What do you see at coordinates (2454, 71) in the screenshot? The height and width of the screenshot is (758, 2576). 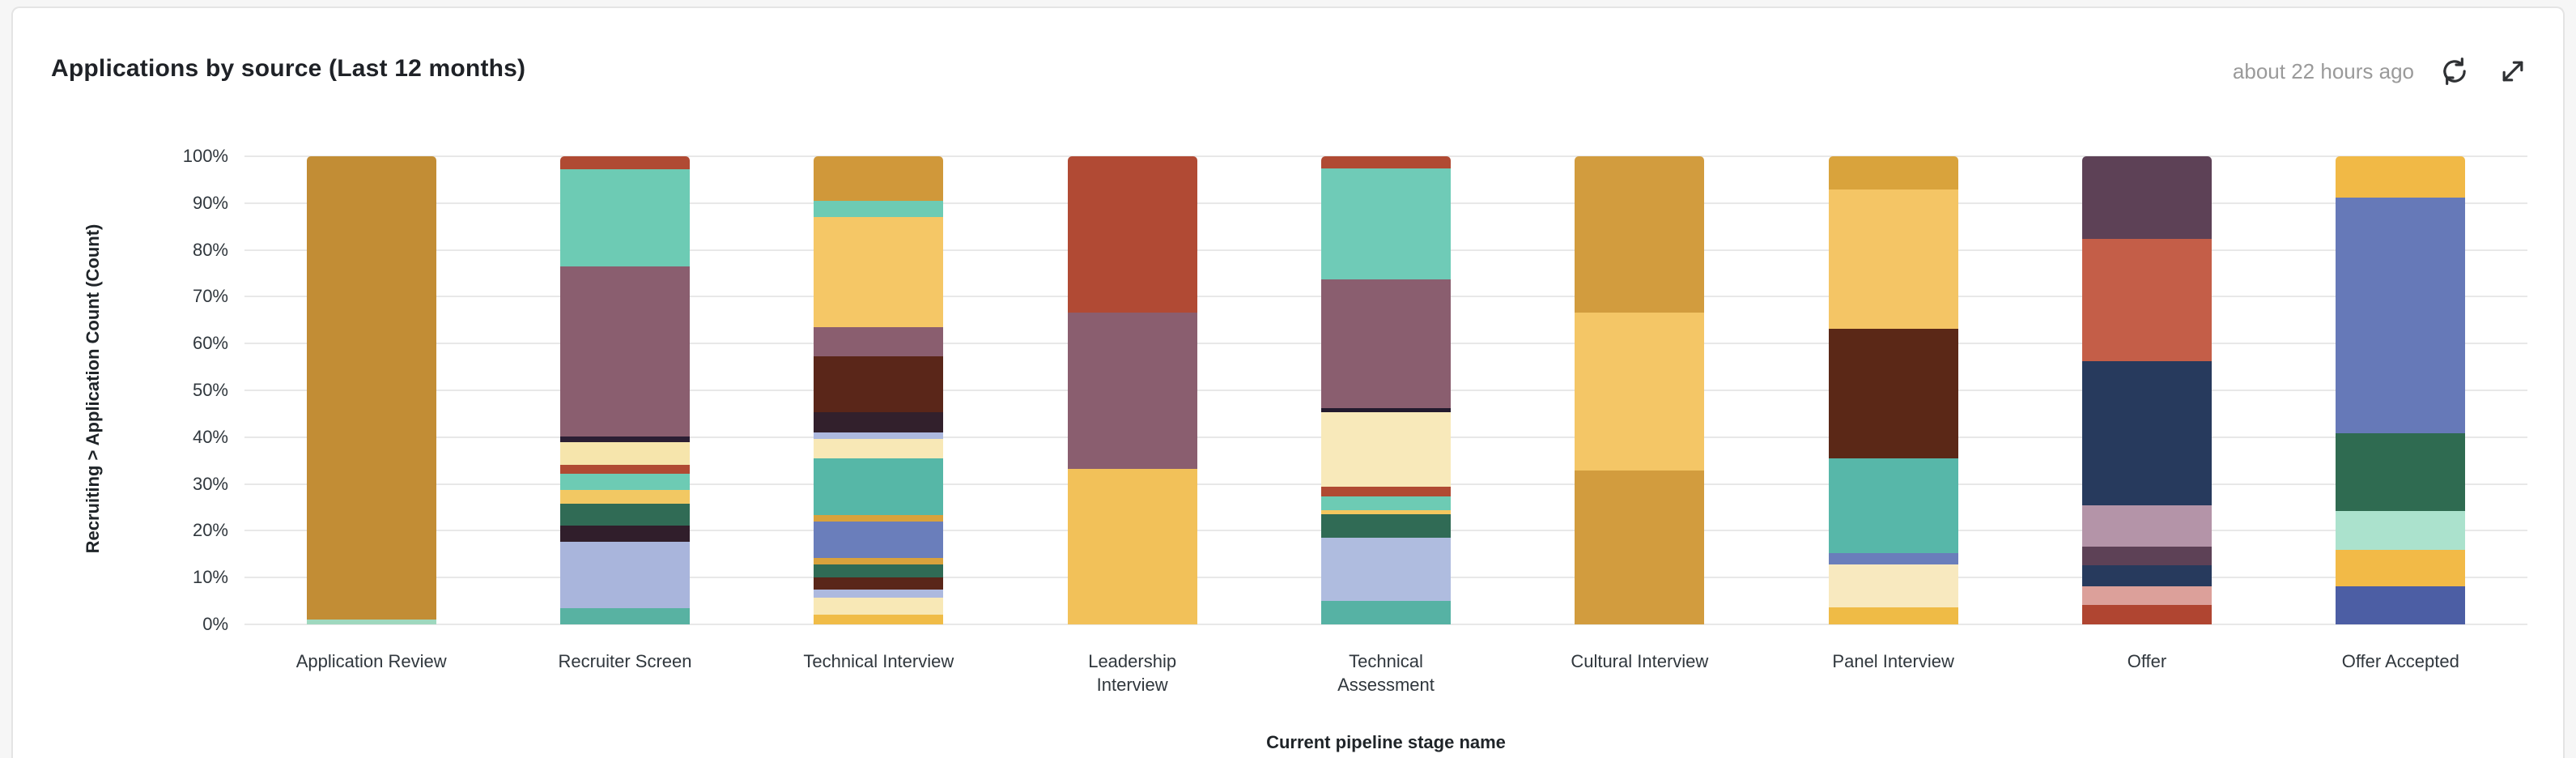 I see `refresh-button` at bounding box center [2454, 71].